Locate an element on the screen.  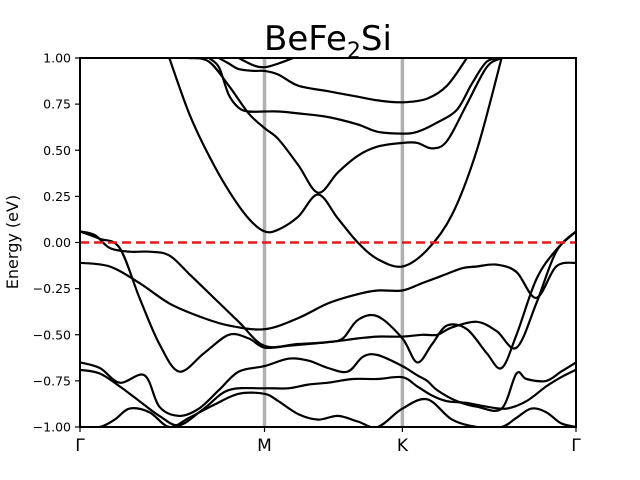
y-axis-label: Energy (eV) is located at coordinates (12, 242).